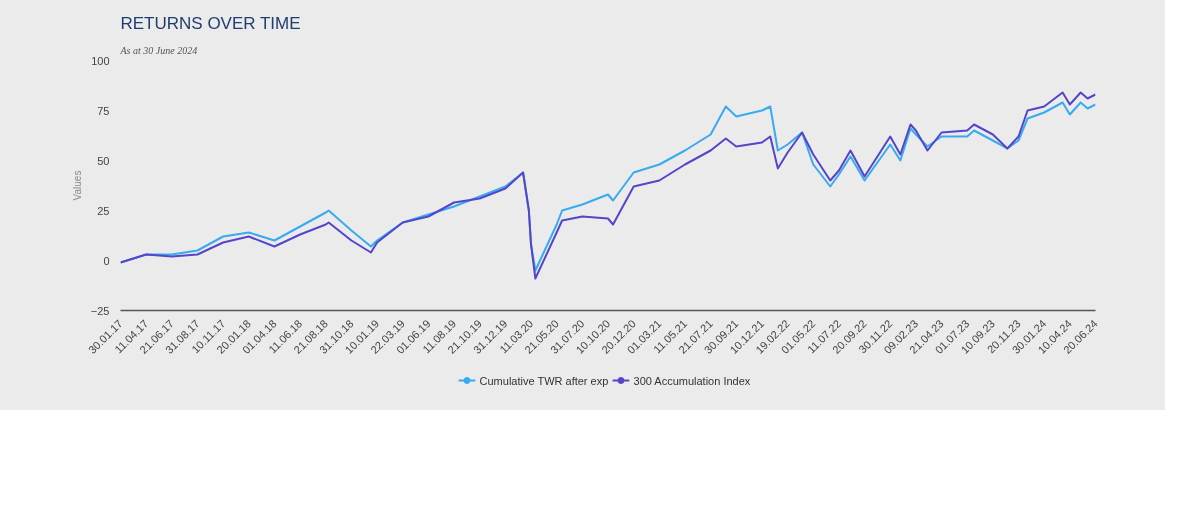 The width and height of the screenshot is (1184, 526). I want to click on chart-subtitle: As at 30 June 2024, so click(158, 50).